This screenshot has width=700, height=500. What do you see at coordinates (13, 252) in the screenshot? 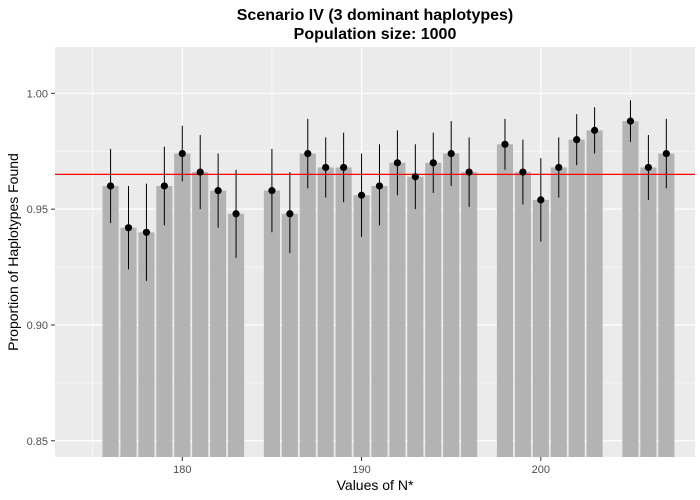
I see `y-axis-title: Proportion of Haplotypes Found` at bounding box center [13, 252].